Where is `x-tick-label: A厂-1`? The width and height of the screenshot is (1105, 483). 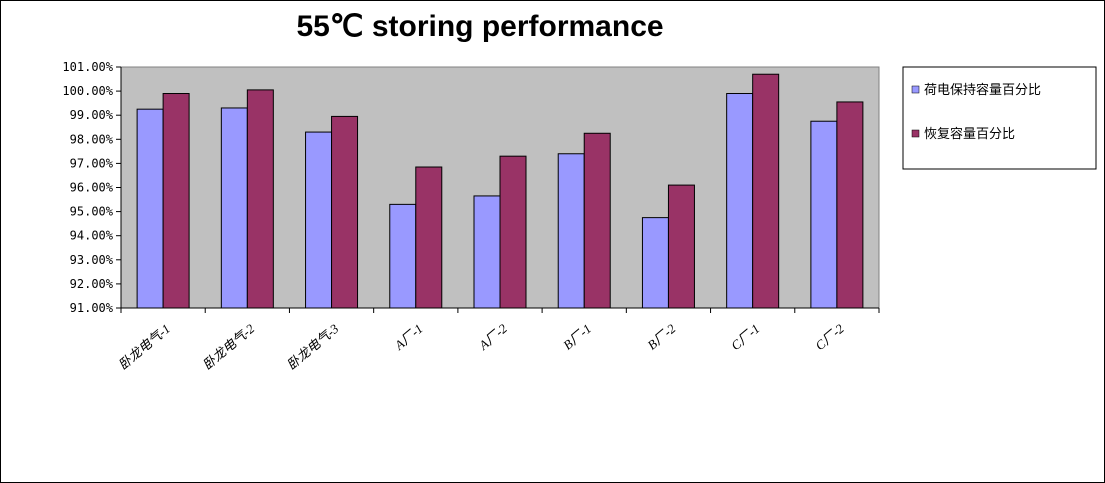
x-tick-label: A厂-1 is located at coordinates (408, 337).